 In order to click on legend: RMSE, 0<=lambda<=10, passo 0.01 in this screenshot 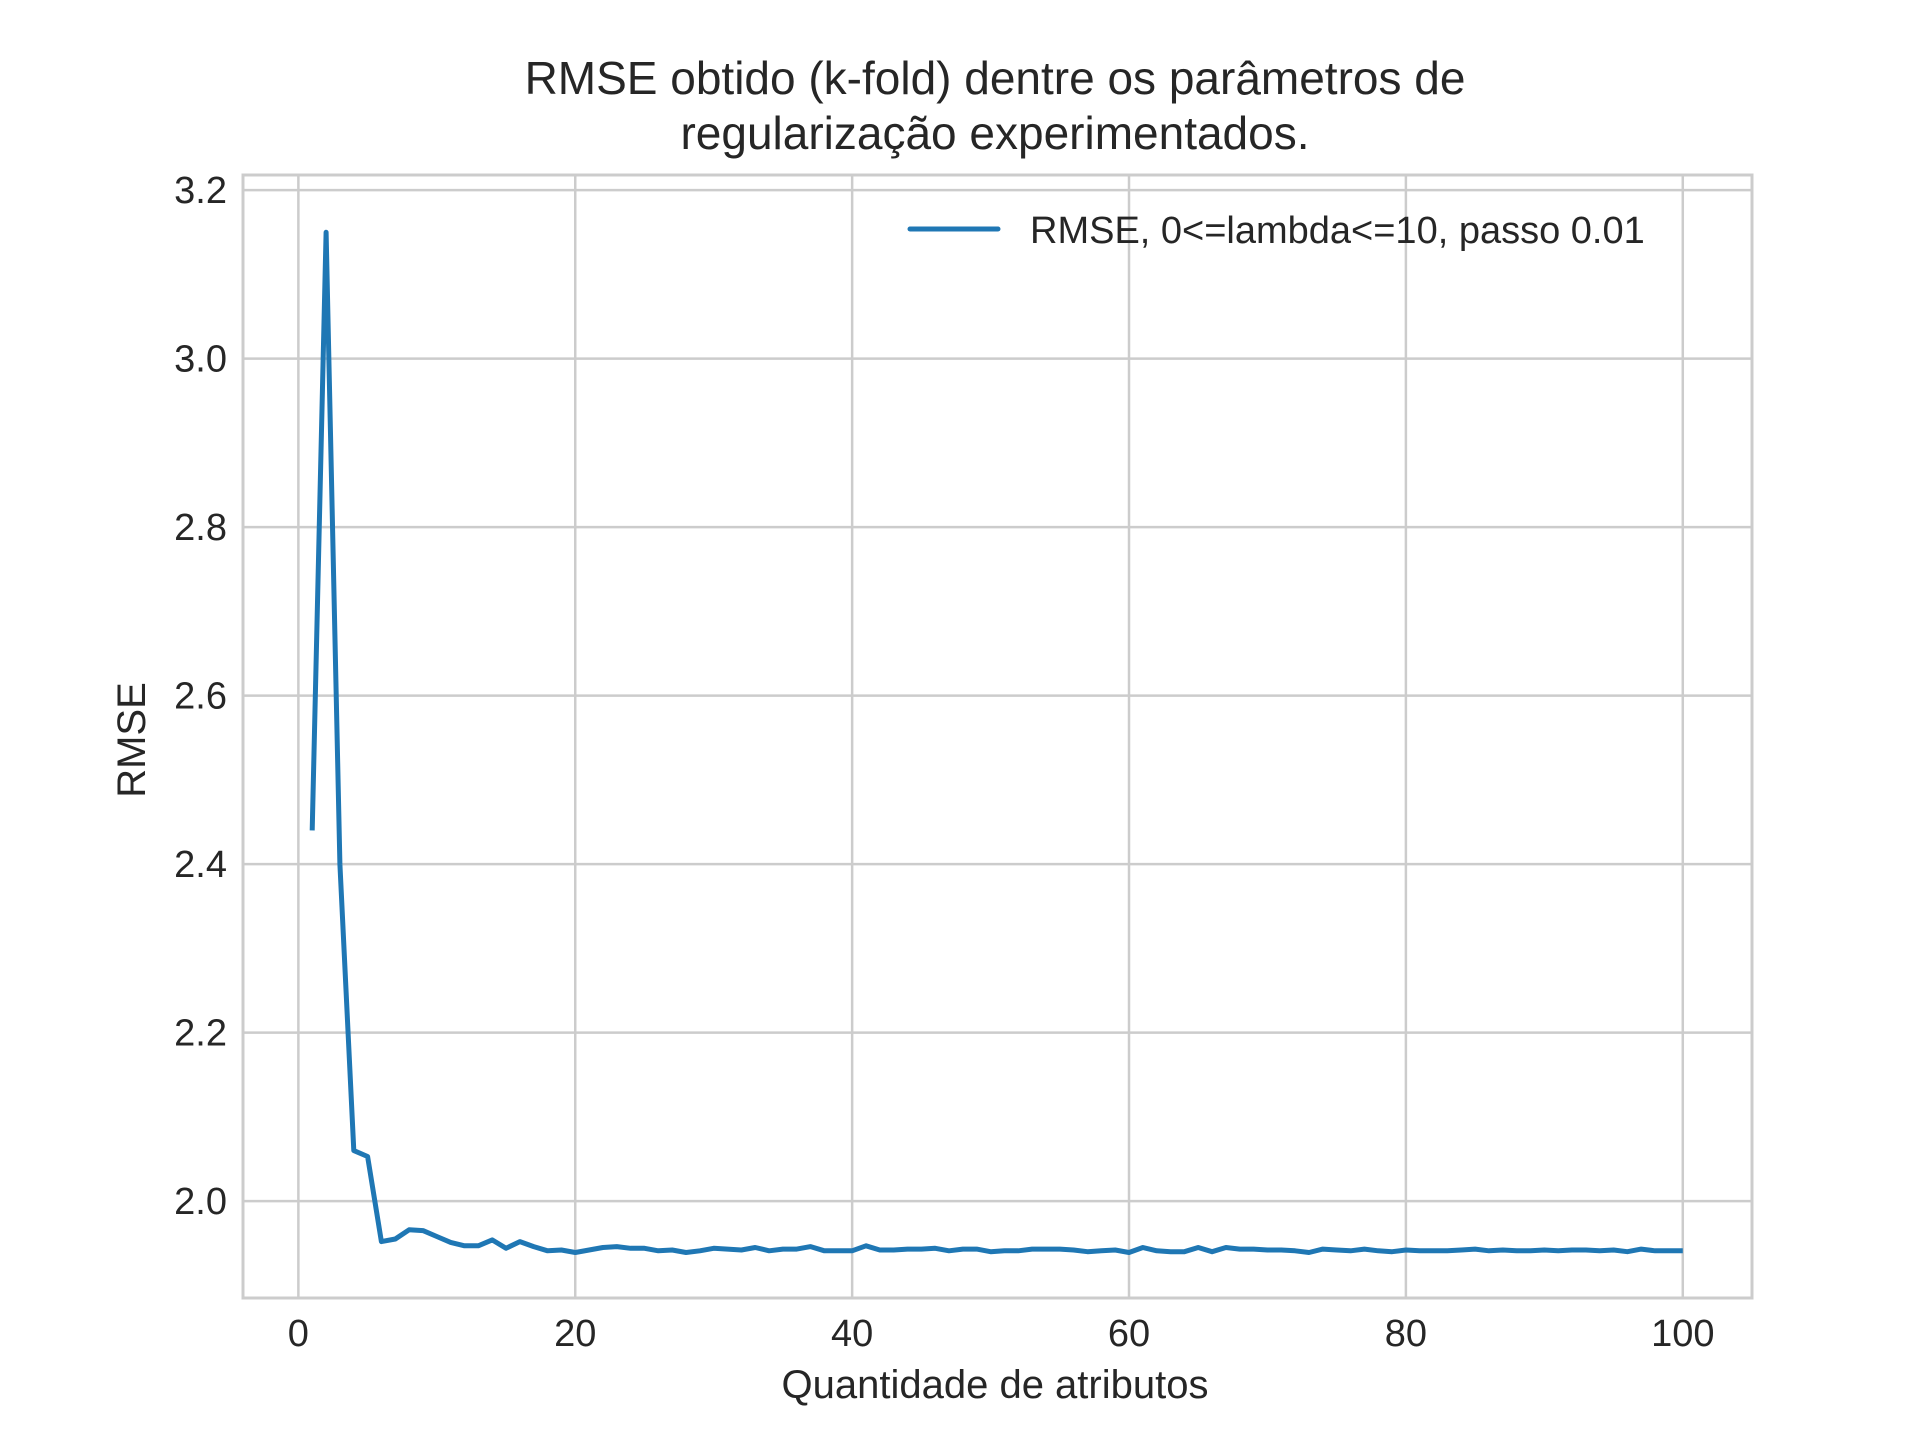, I will do `click(1276, 231)`.